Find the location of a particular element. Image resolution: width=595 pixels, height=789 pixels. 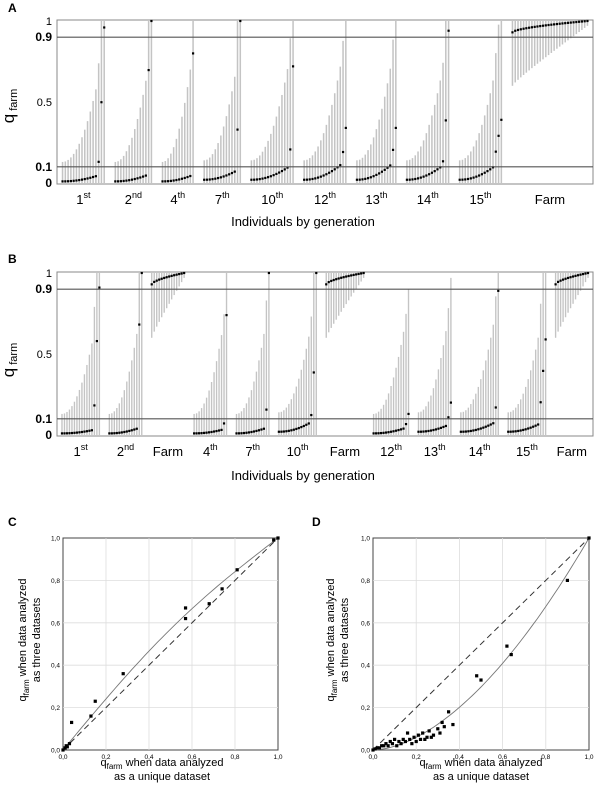

panel-d-plot: 0,00,0 0,2 0,2 0,4 0,4 0,6 0,6 0,8 0,8 1,0 1,0 is located at coordinates (477, 649).